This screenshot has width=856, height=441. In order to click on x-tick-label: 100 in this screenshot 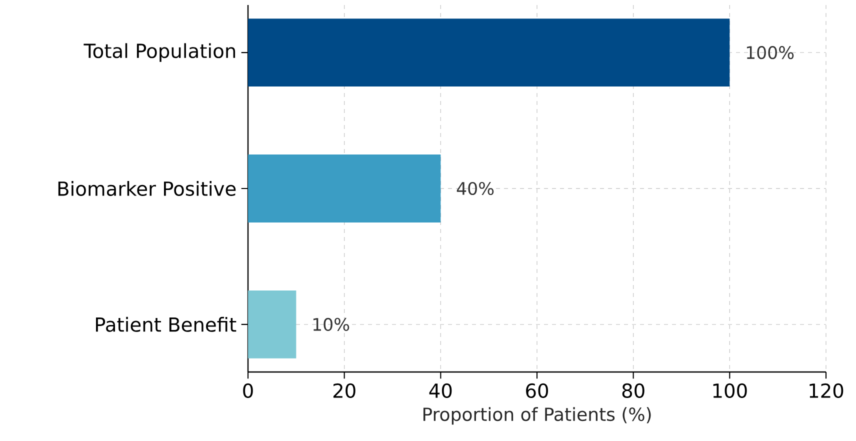, I will do `click(730, 390)`.